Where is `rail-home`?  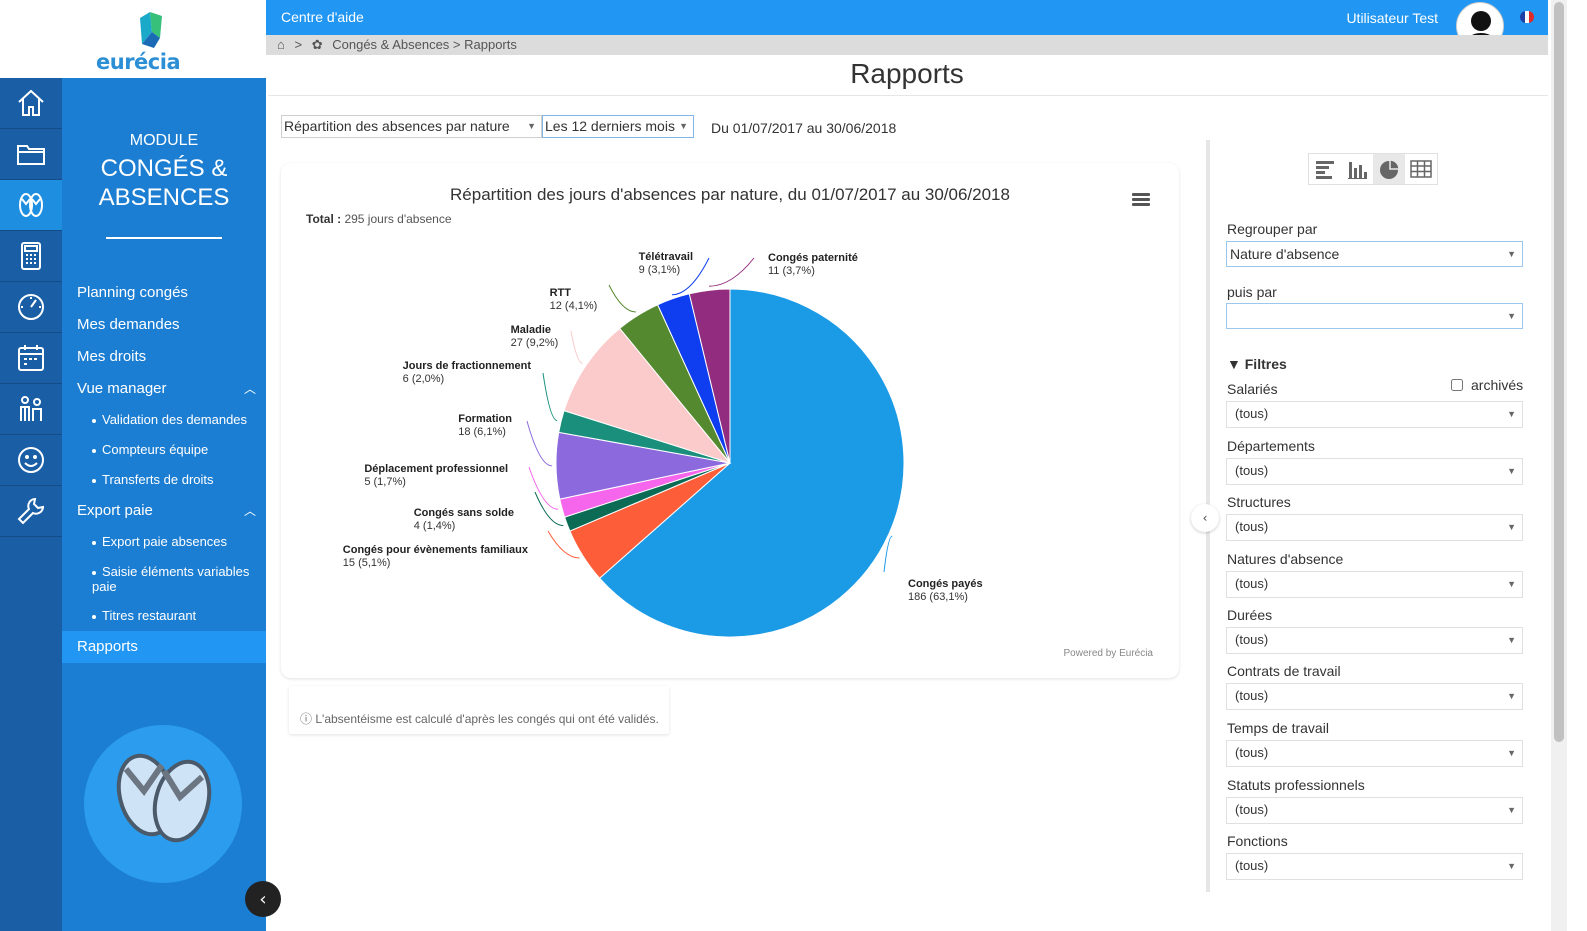 rail-home is located at coordinates (31, 103).